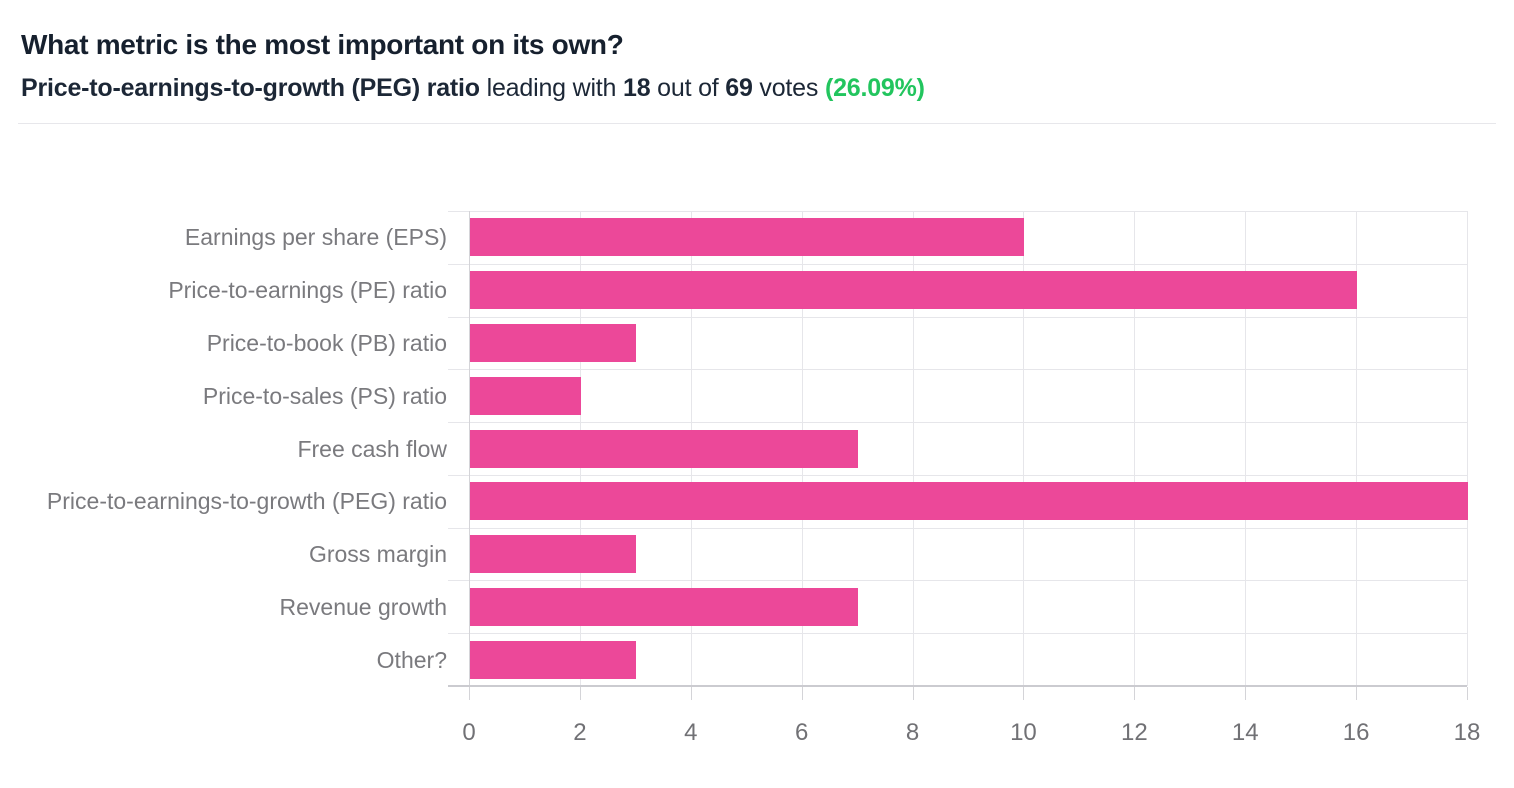 The height and width of the screenshot is (788, 1514). What do you see at coordinates (469, 448) in the screenshot?
I see `y-axis-line` at bounding box center [469, 448].